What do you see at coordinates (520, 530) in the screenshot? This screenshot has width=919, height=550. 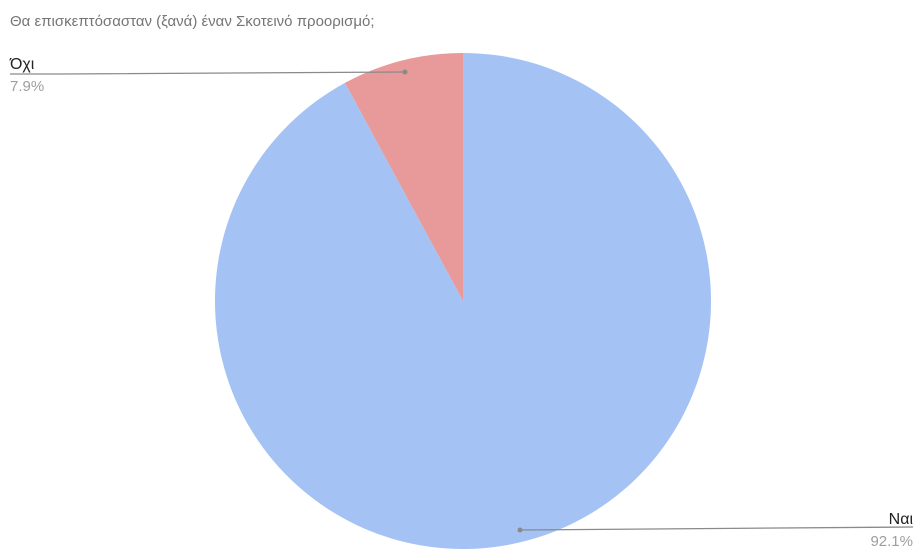 I see `leader-line-yes-dot` at bounding box center [520, 530].